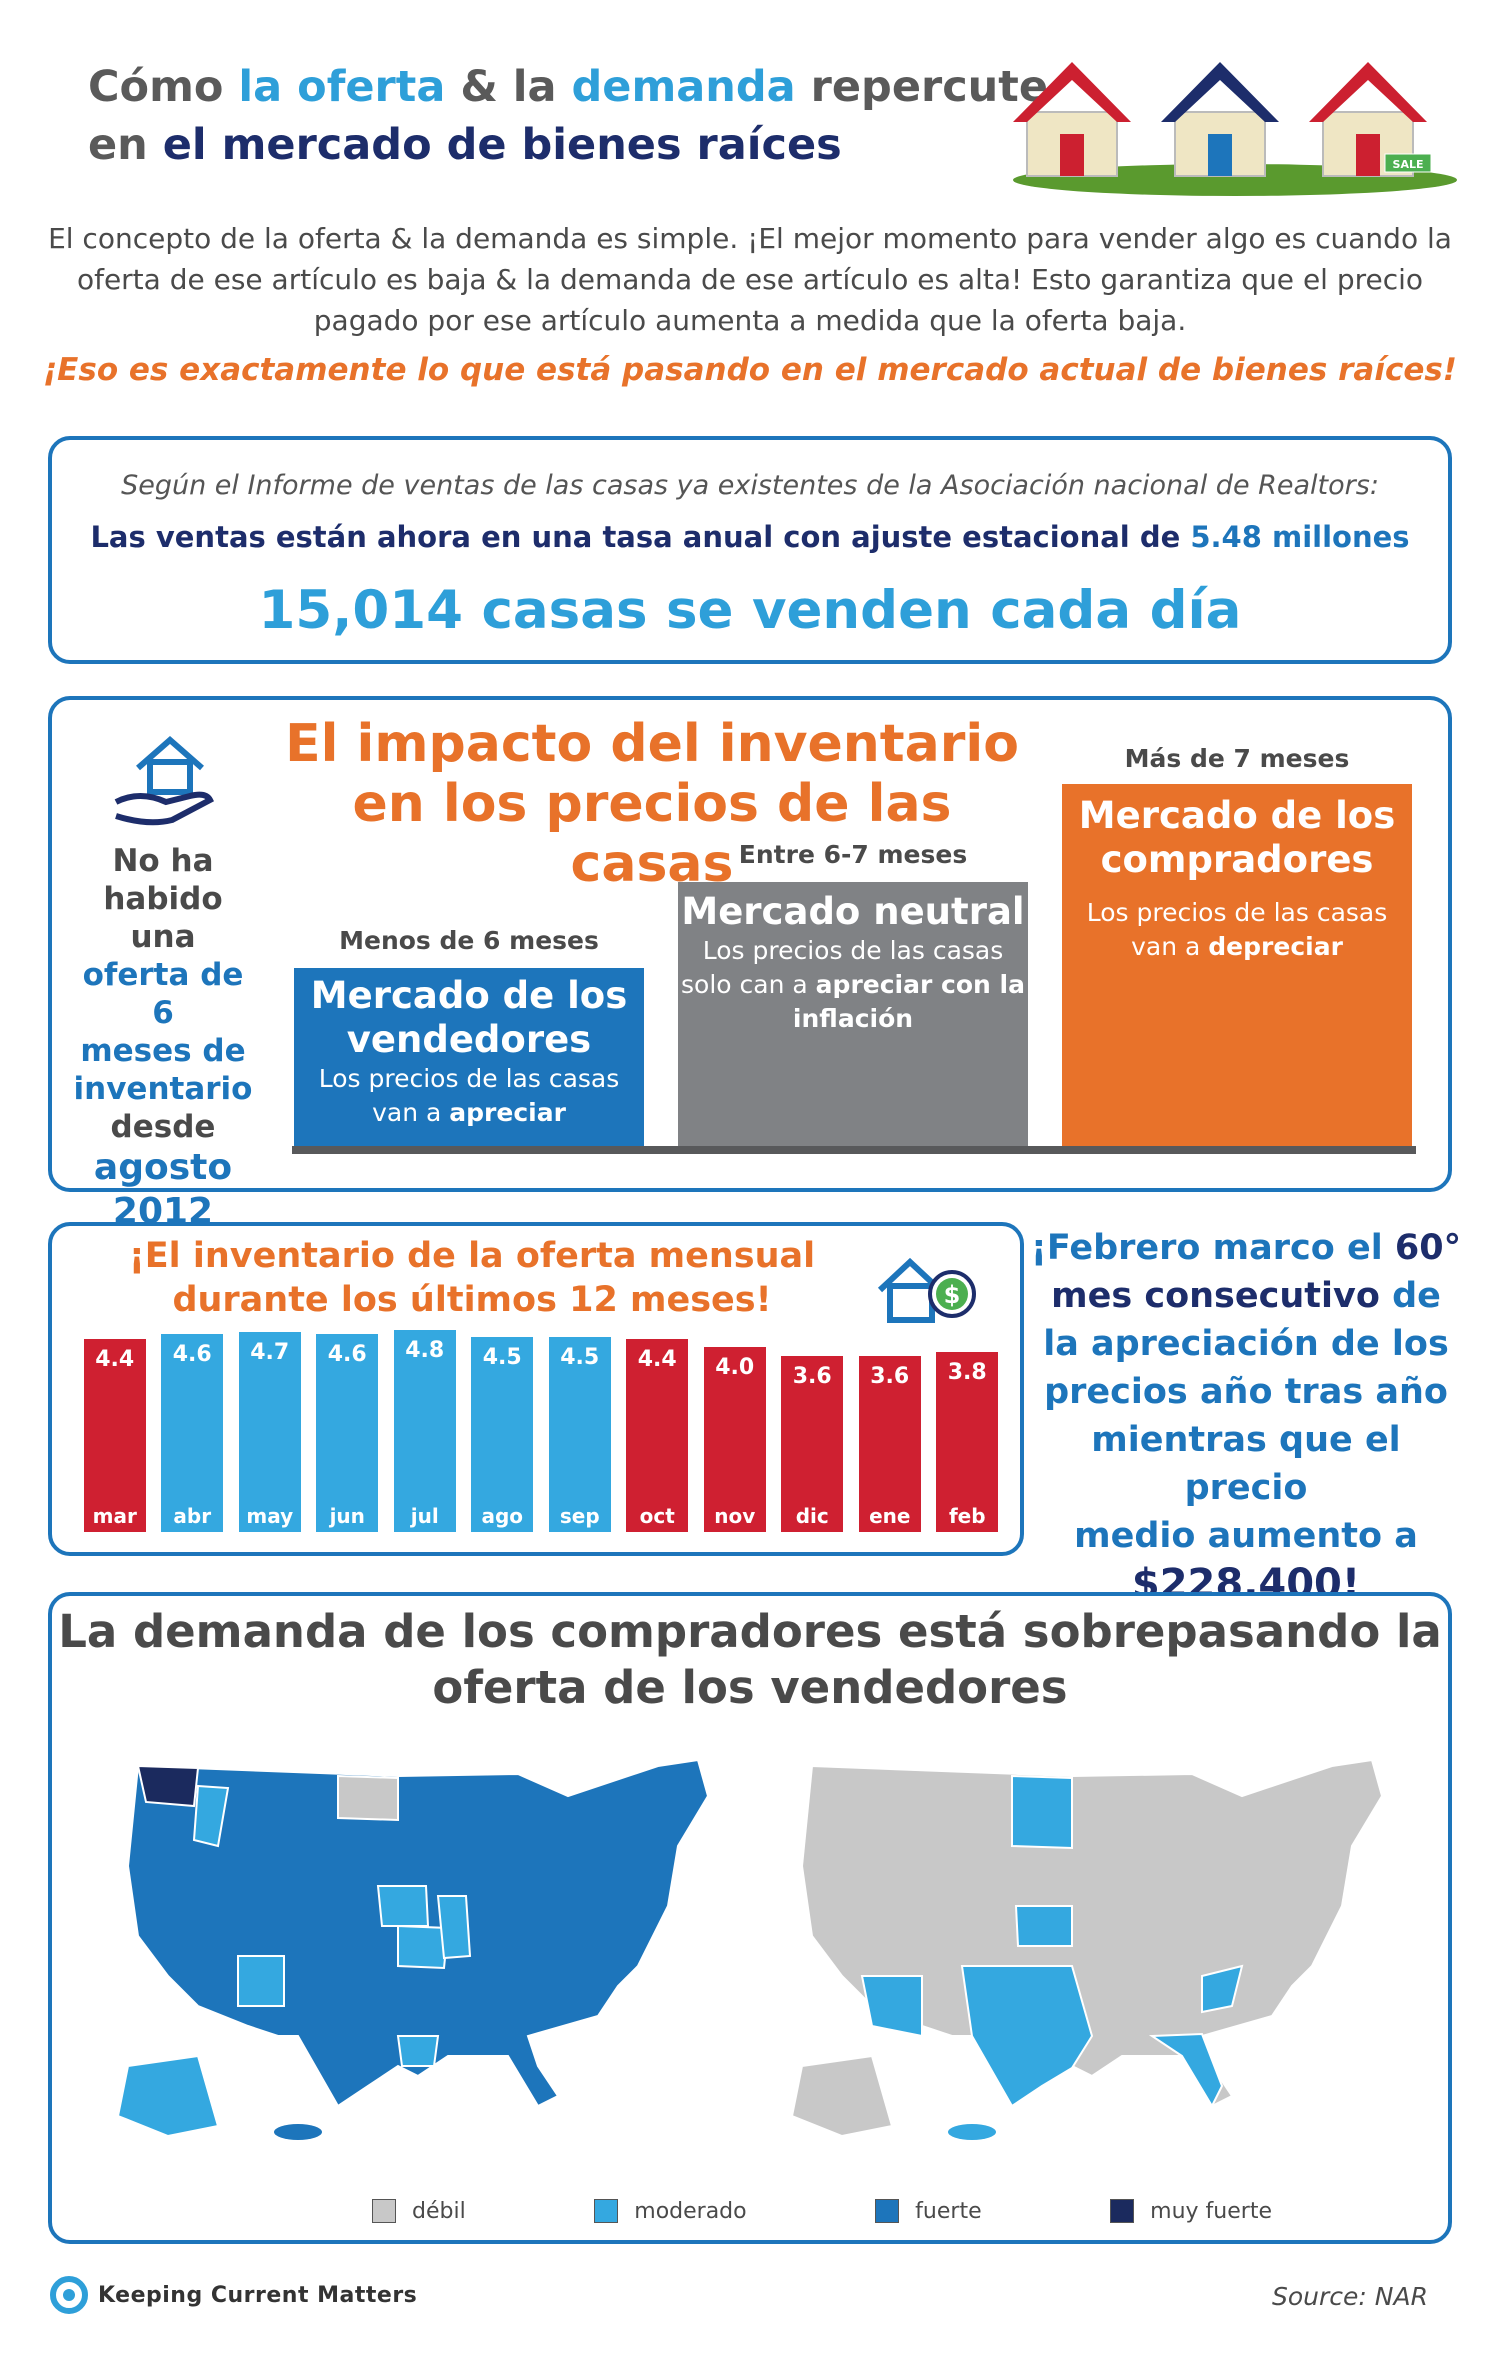 This screenshot has height=2353, width=1500. Describe the element at coordinates (502, 1434) in the screenshot. I see `chart-bar-ago: 4.5 ago` at that location.